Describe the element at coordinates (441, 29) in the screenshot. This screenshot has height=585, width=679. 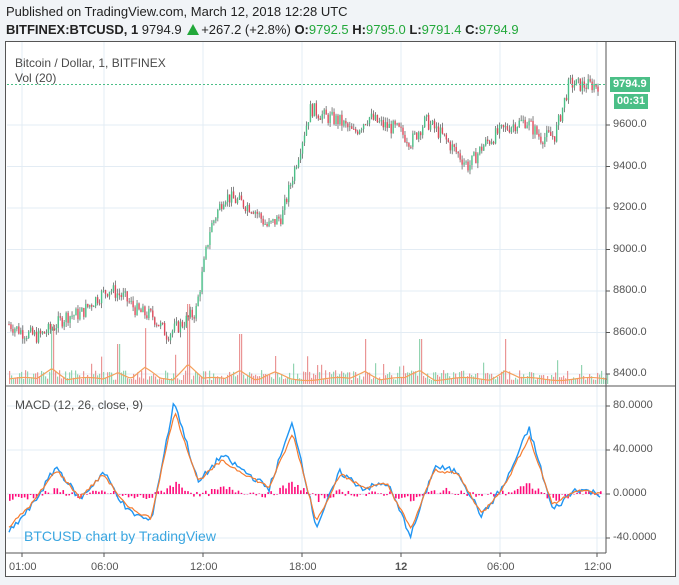
I see `low-value: 9791.4` at that location.